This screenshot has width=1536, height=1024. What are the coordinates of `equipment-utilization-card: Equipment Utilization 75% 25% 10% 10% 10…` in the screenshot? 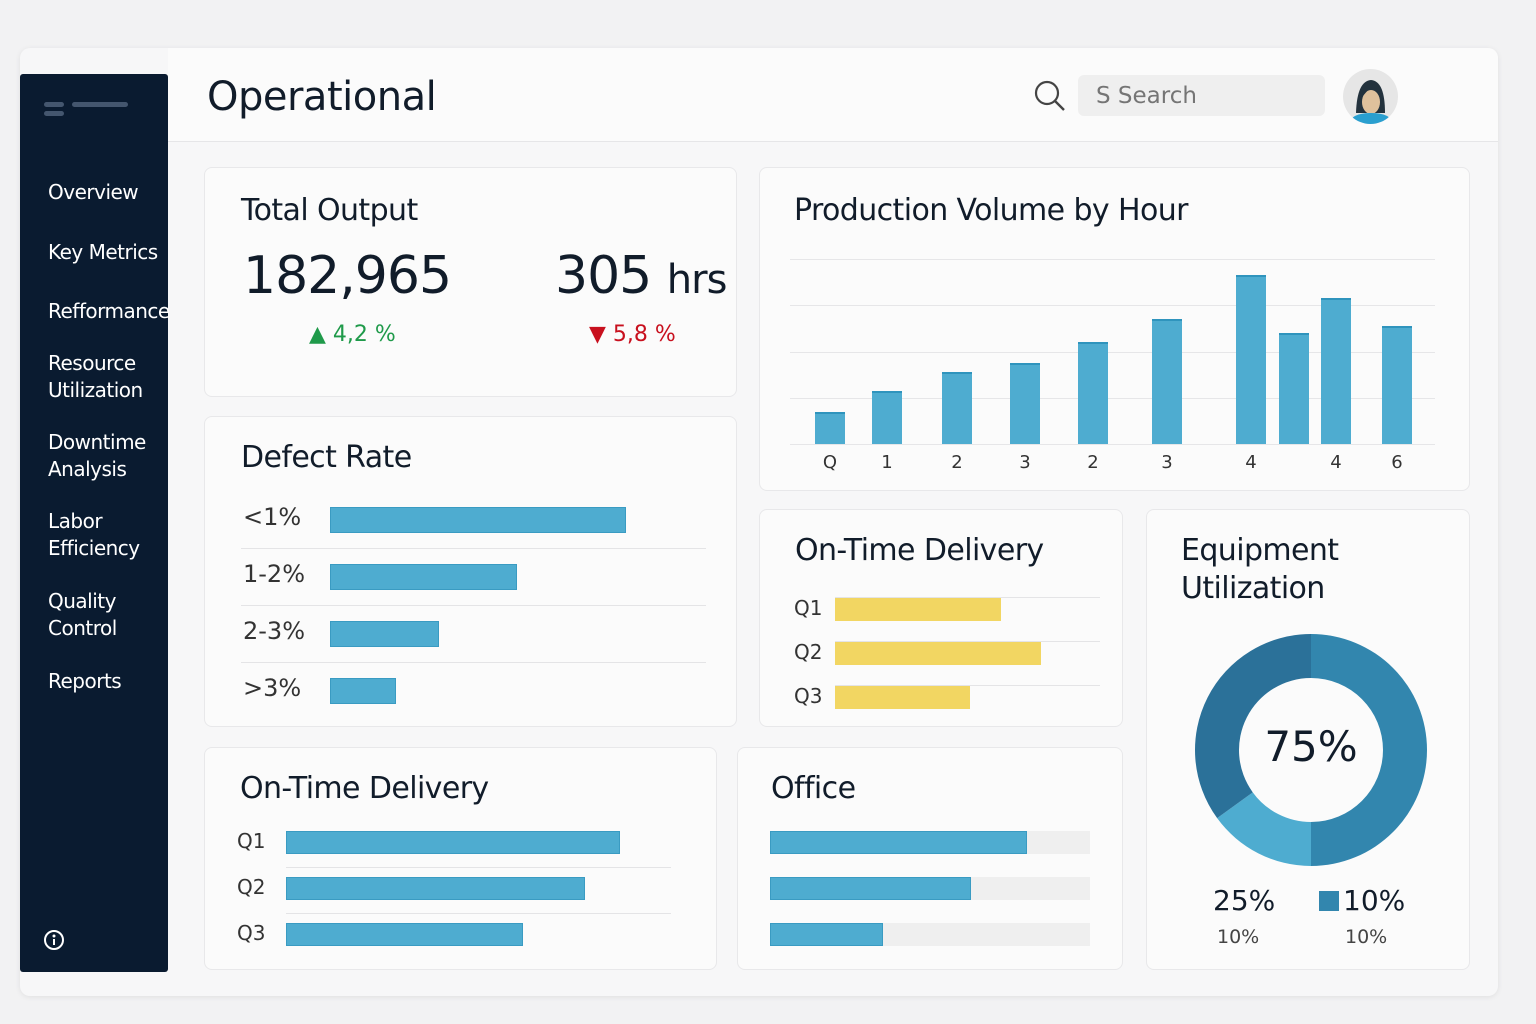 It's located at (1308, 739).